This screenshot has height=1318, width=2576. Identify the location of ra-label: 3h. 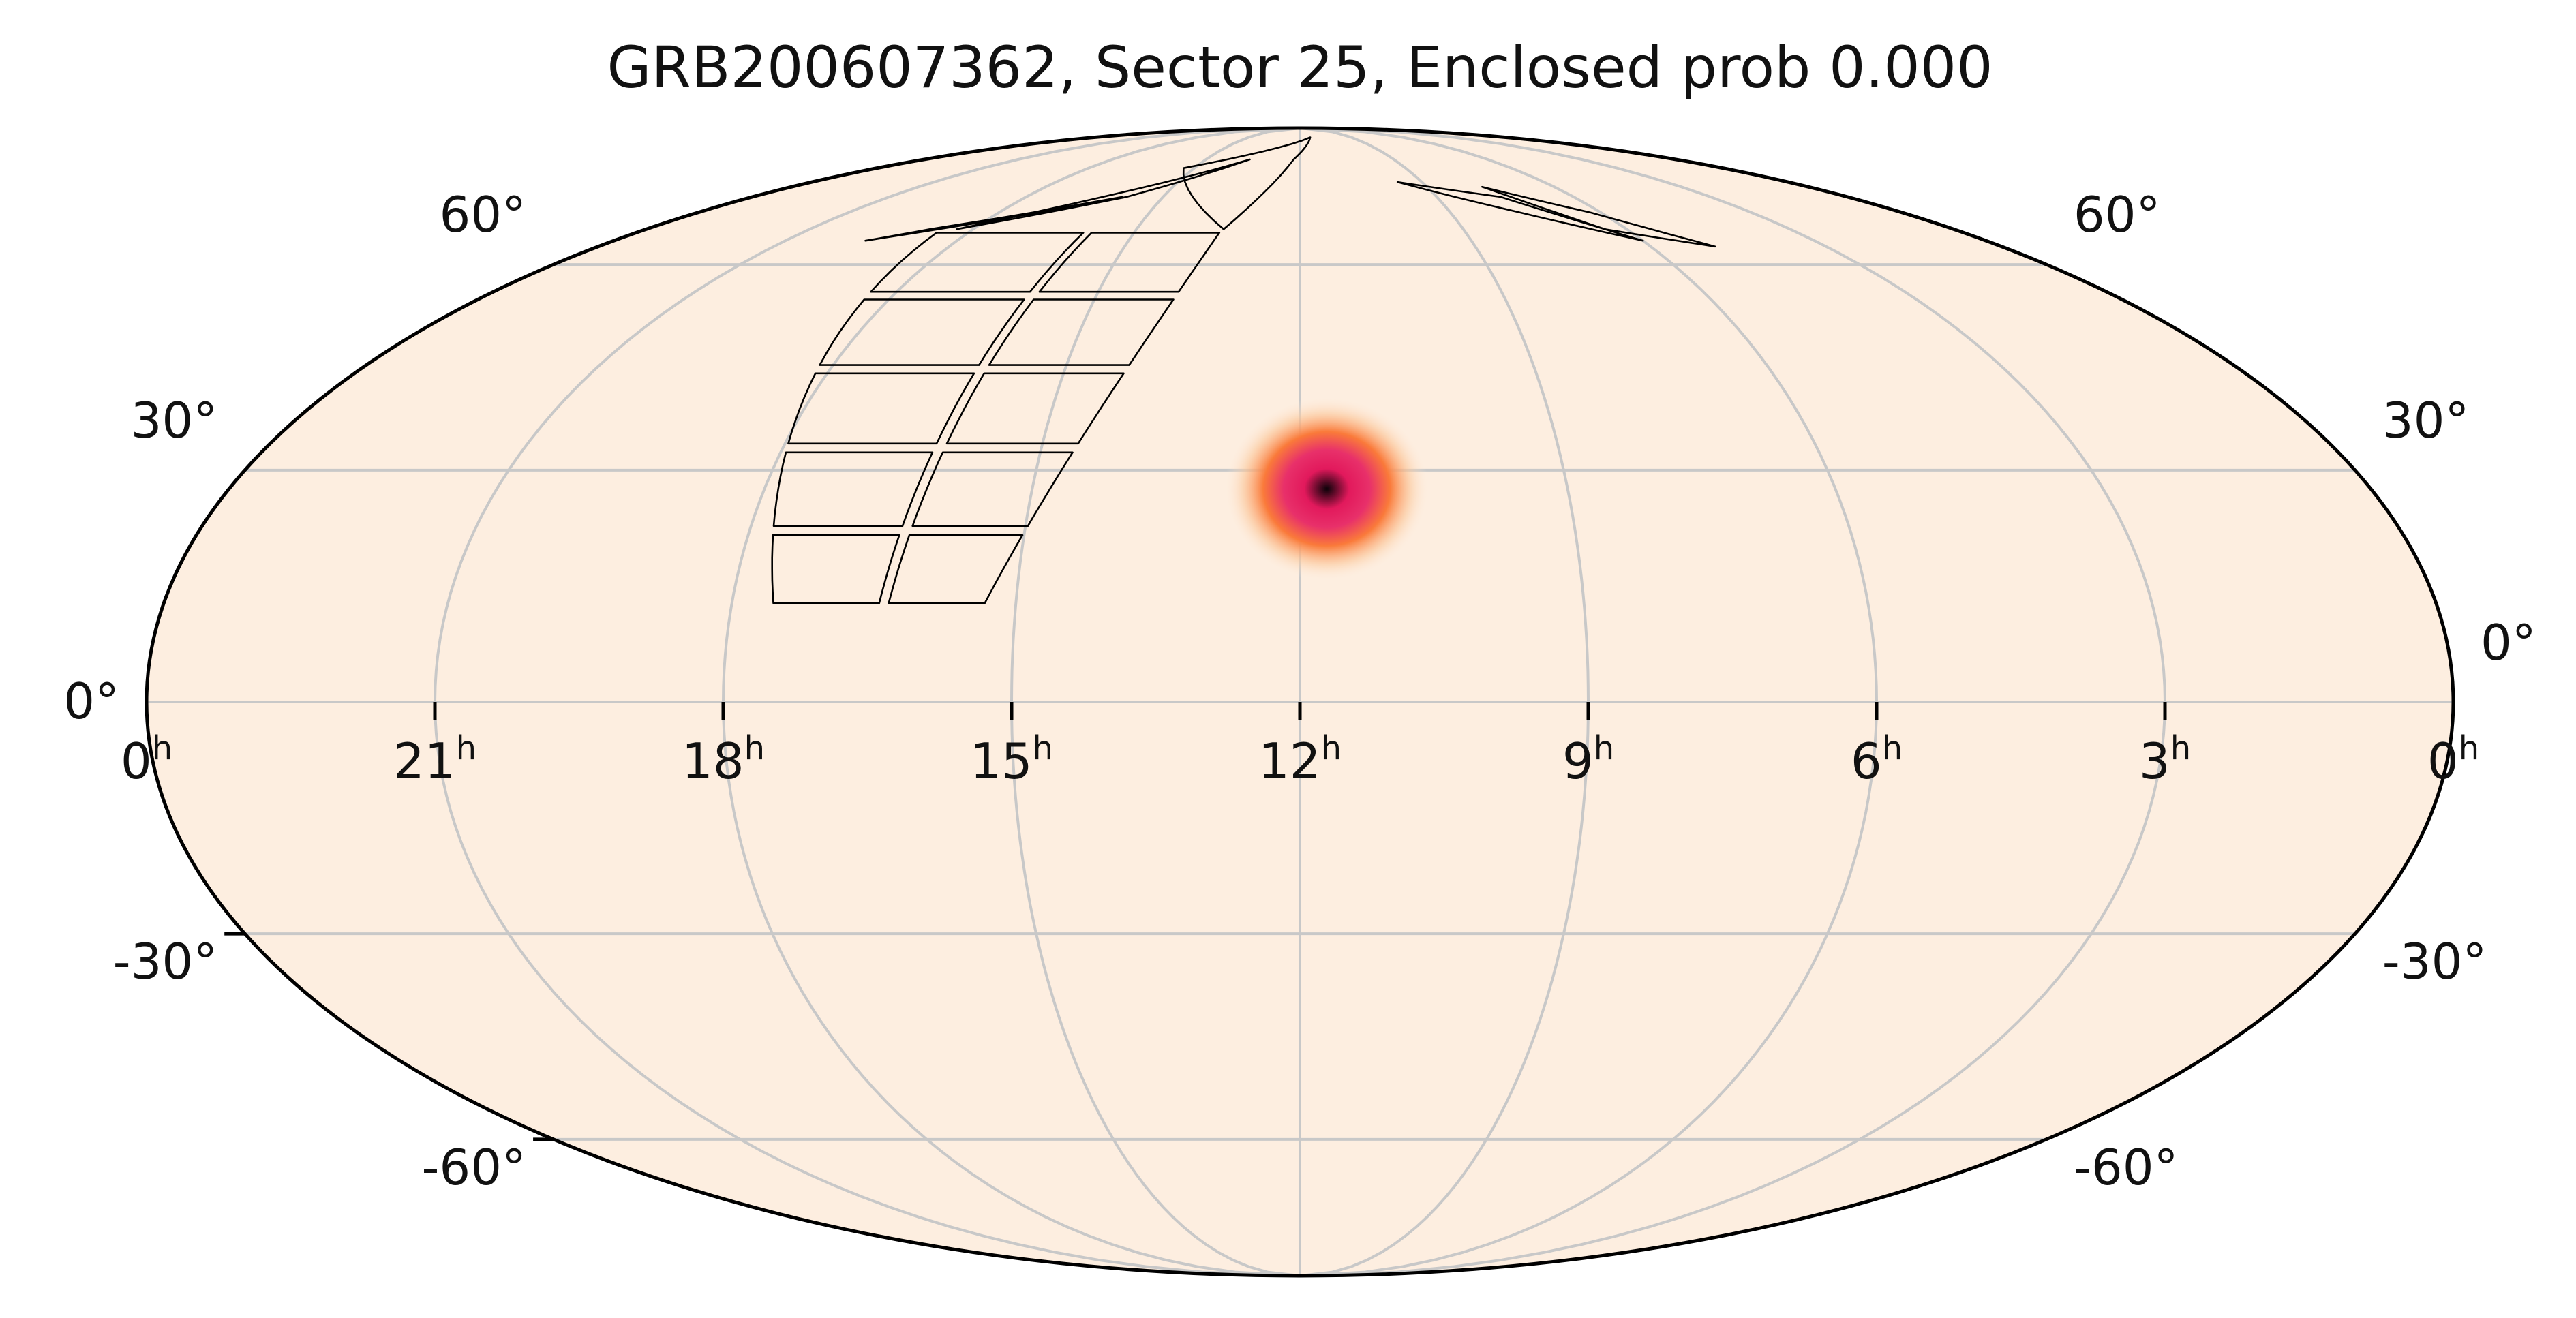
(2165, 759).